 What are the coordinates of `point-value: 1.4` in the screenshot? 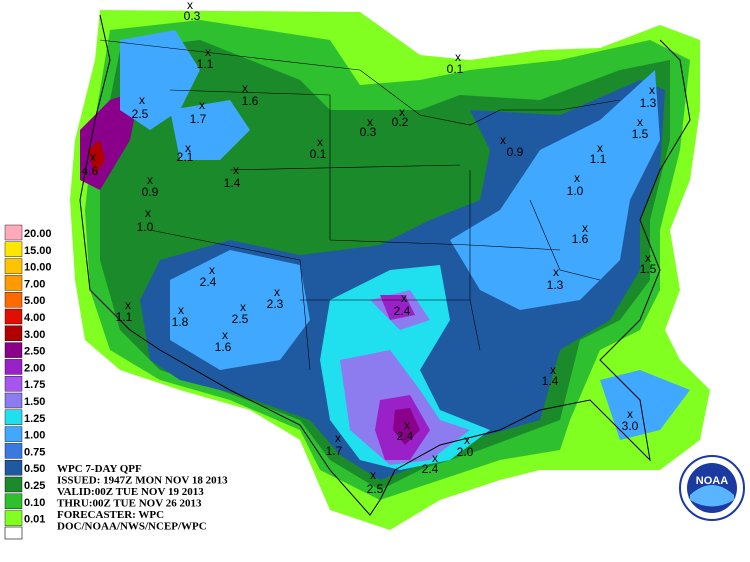 It's located at (232, 183).